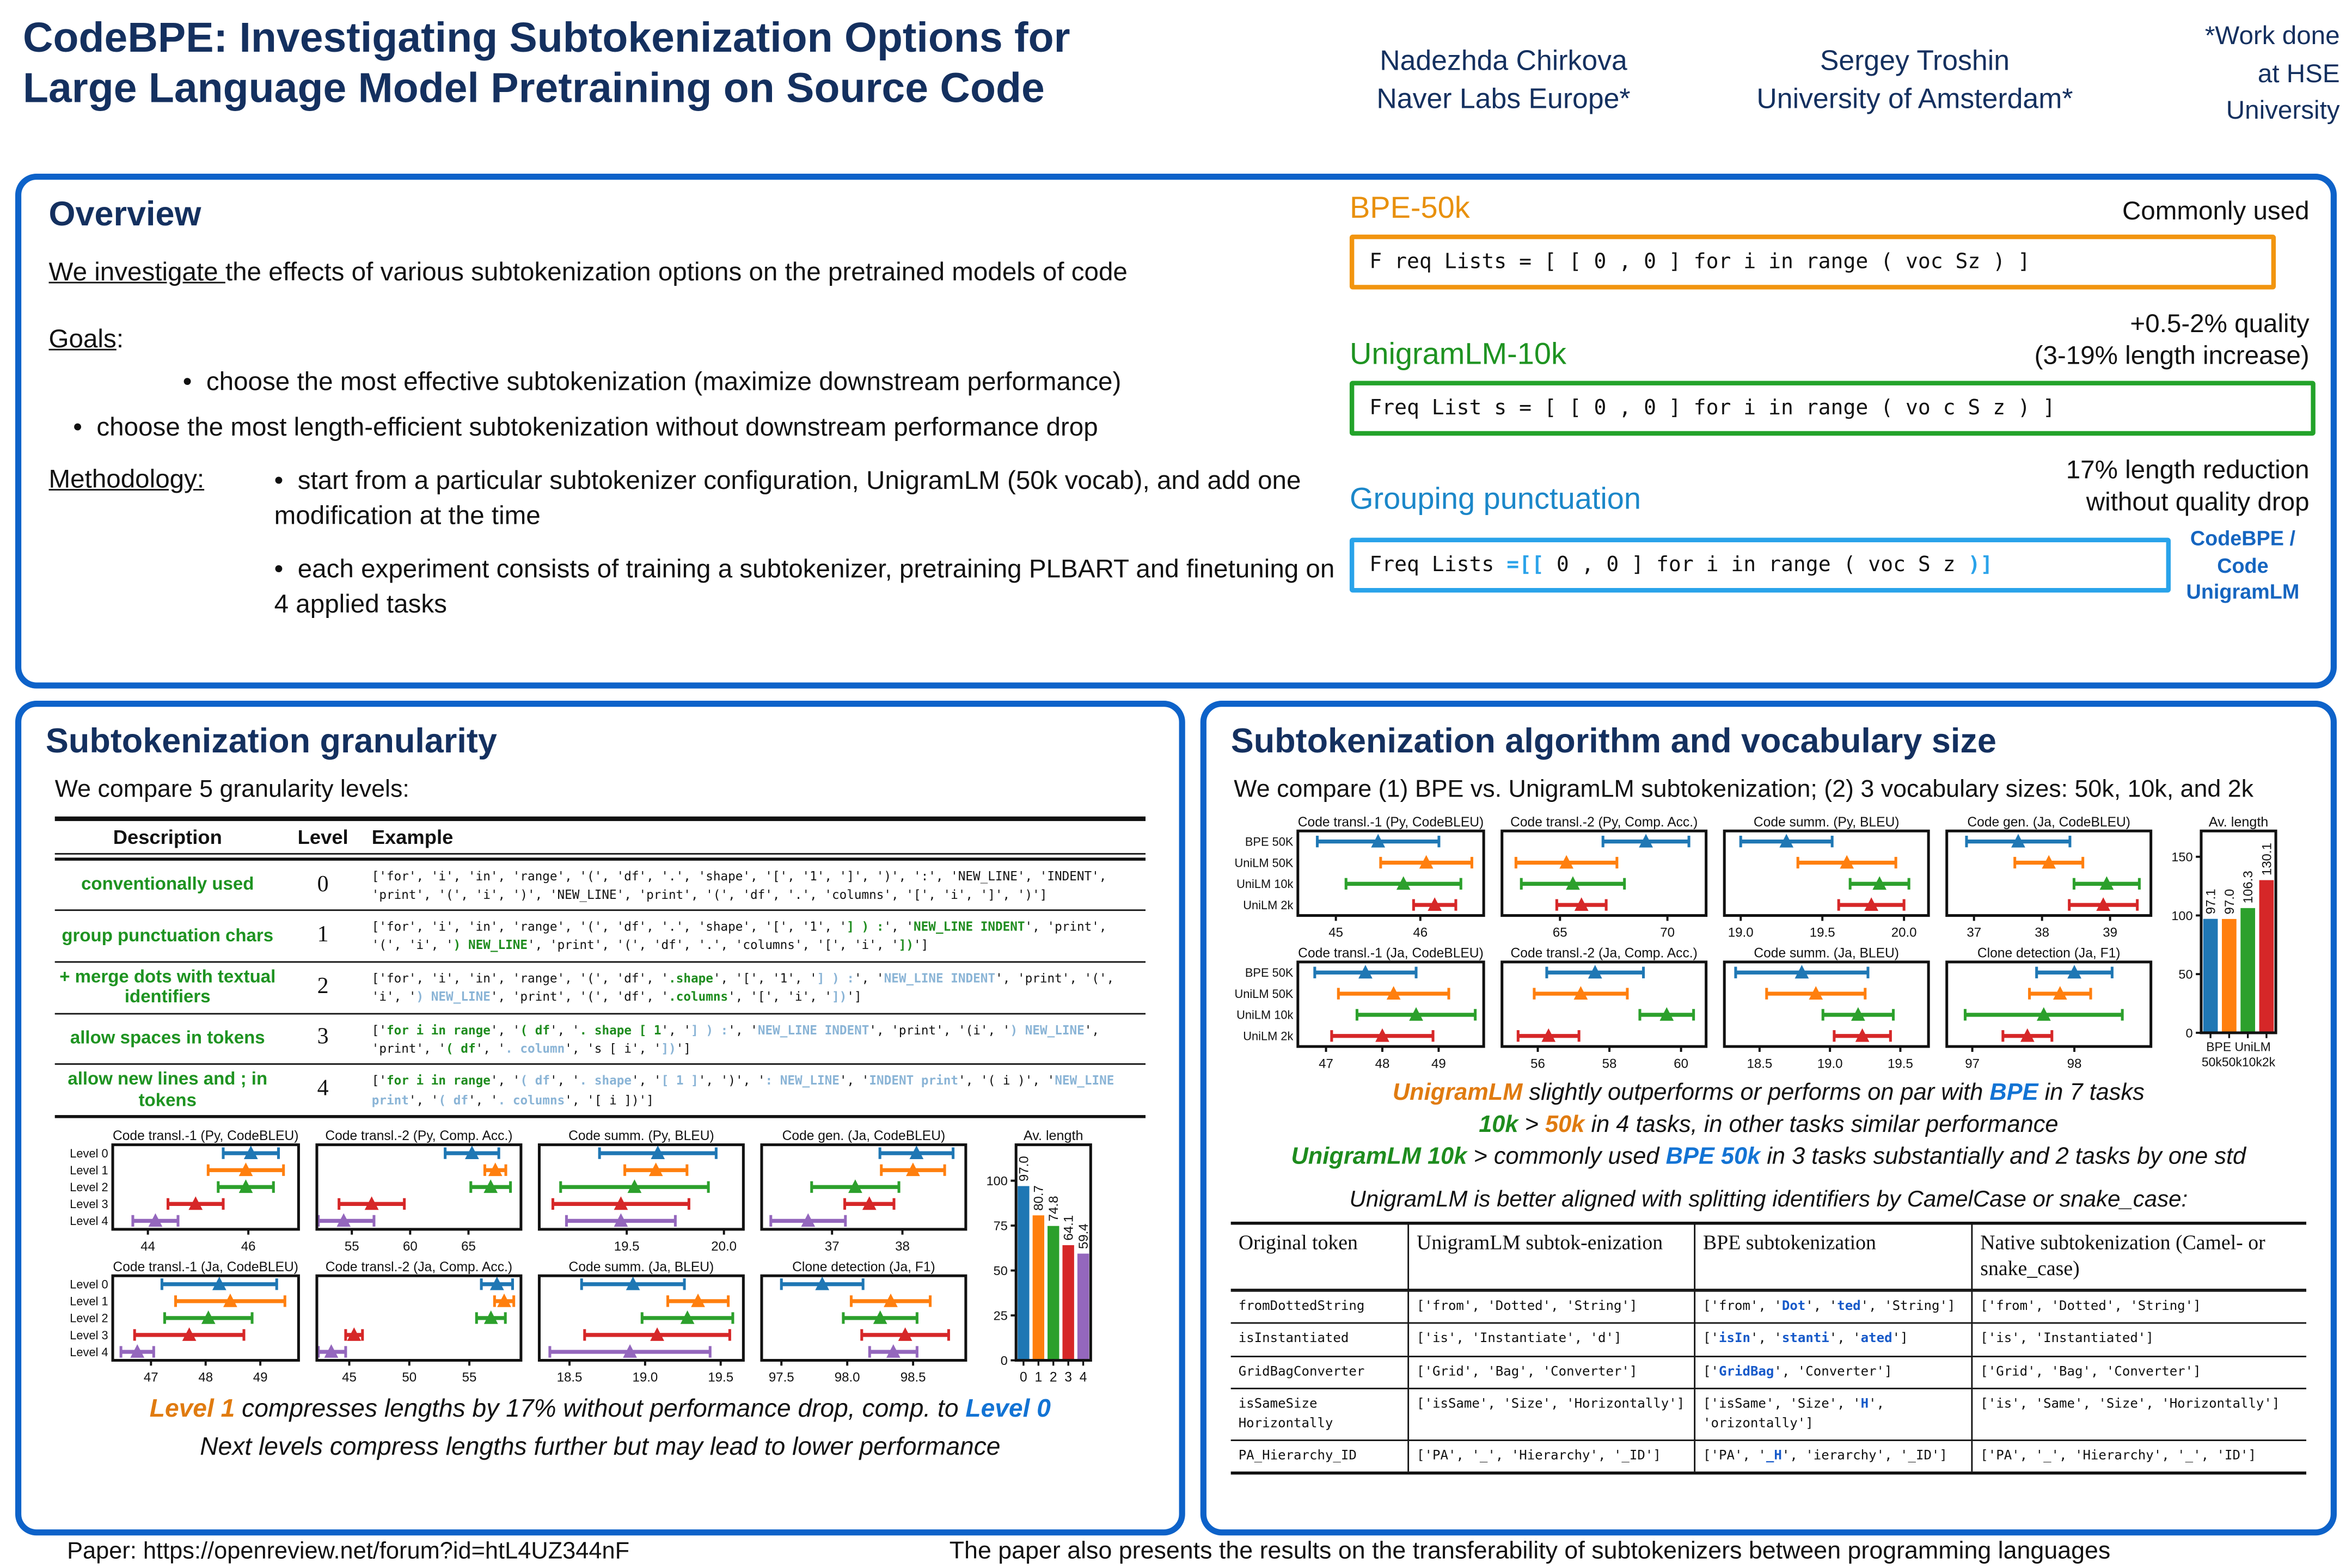 The height and width of the screenshot is (1568, 2352). I want to click on svg-text:Code transl.-2 (Ja, Comp. Acc.: Code transl.-2 (Ja, Comp. Acc.), so click(419, 1267).